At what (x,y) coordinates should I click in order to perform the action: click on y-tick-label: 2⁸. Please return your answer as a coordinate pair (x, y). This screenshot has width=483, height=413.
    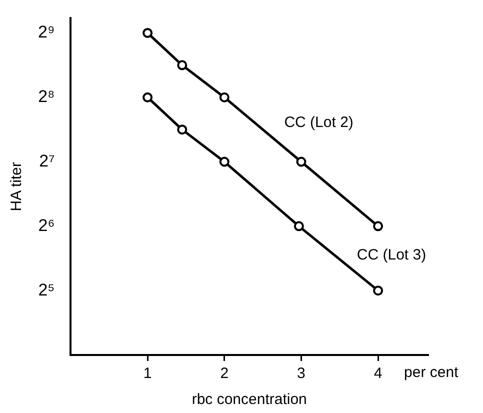
    Looking at the image, I should click on (46, 96).